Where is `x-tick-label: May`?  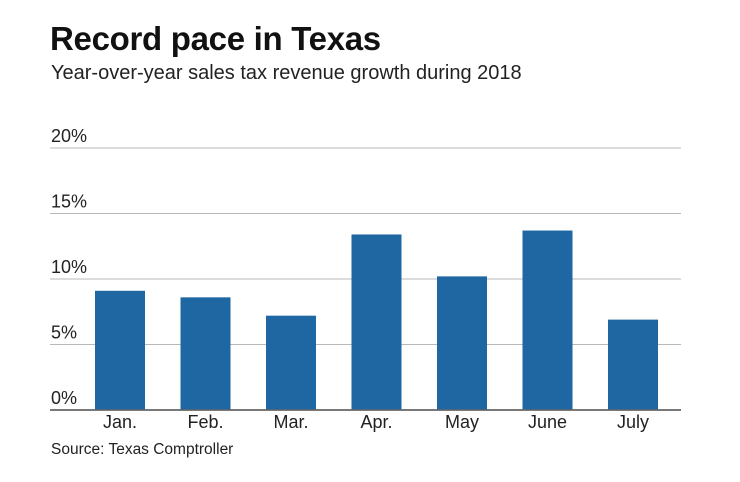 x-tick-label: May is located at coordinates (462, 422).